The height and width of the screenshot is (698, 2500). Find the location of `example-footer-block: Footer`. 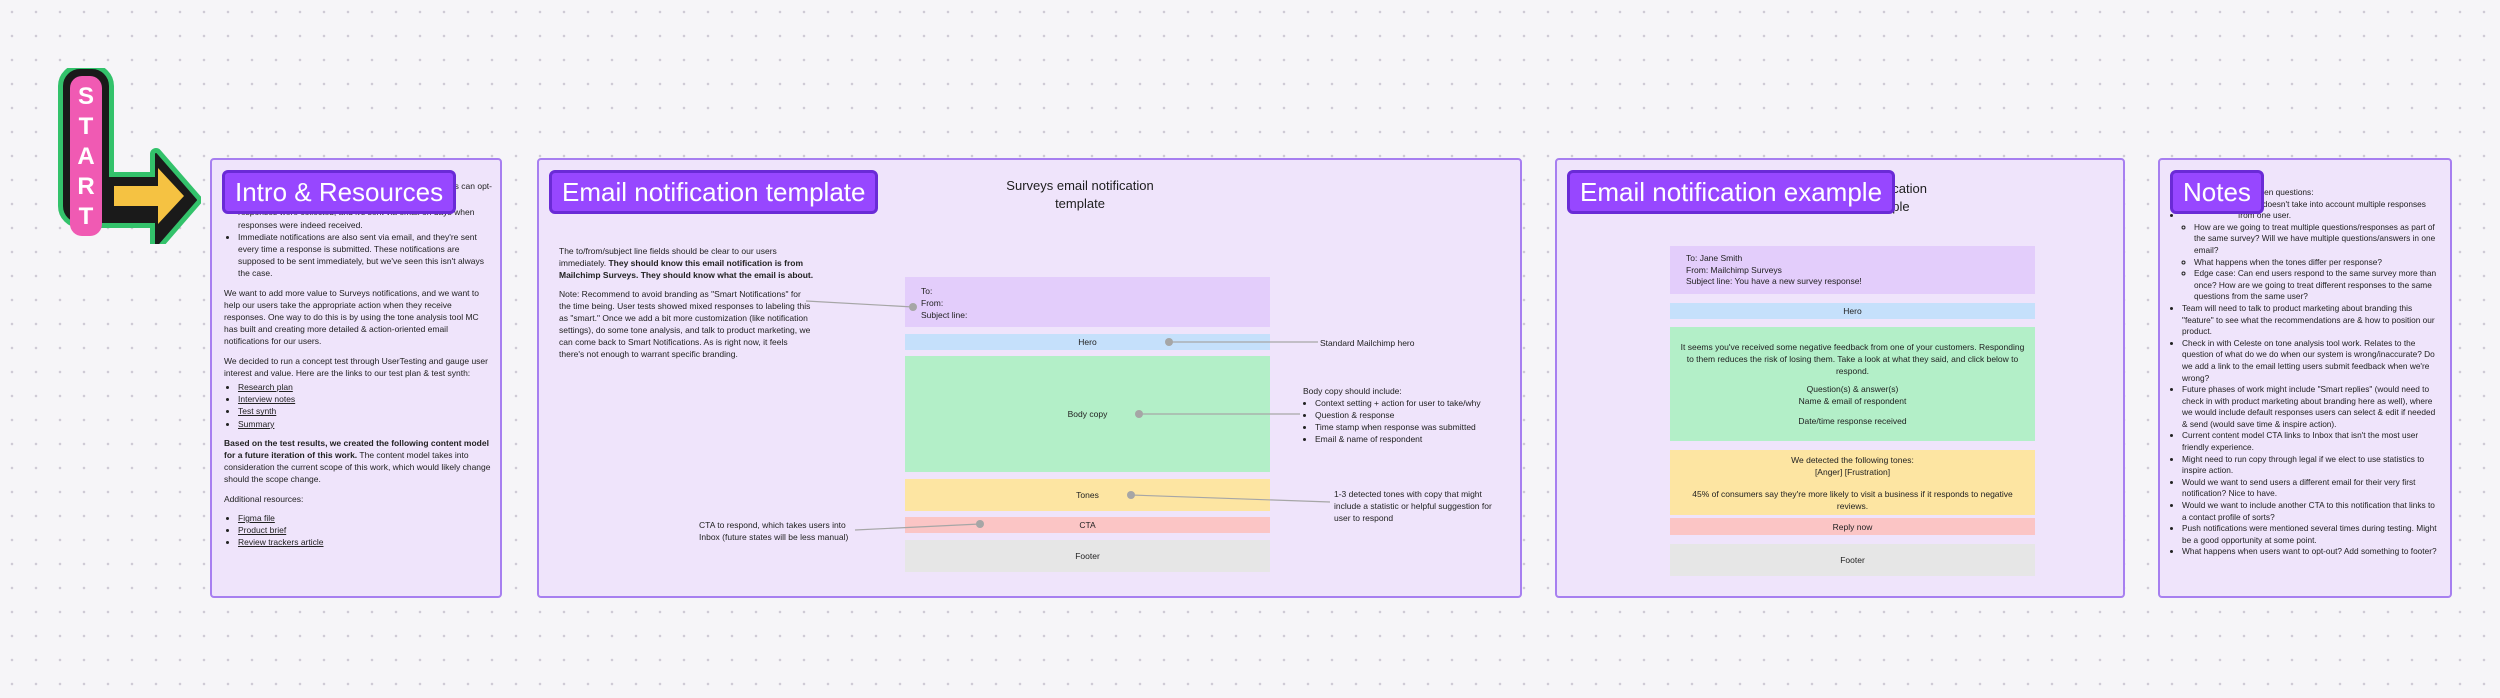

example-footer-block: Footer is located at coordinates (1852, 560).